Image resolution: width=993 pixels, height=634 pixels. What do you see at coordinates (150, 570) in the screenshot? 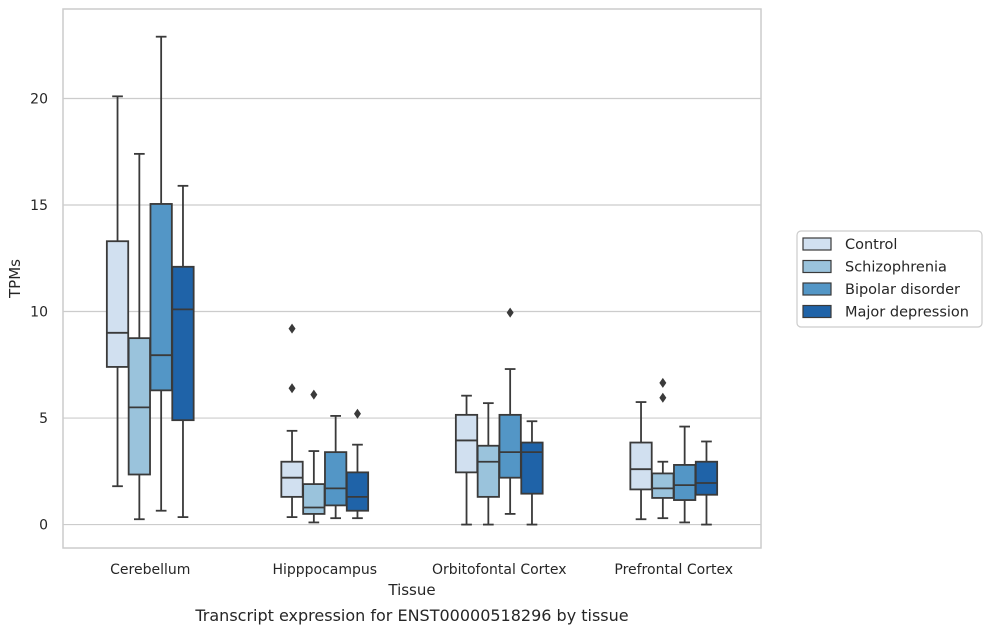
I see `x-tick-label: Cerebellum` at bounding box center [150, 570].